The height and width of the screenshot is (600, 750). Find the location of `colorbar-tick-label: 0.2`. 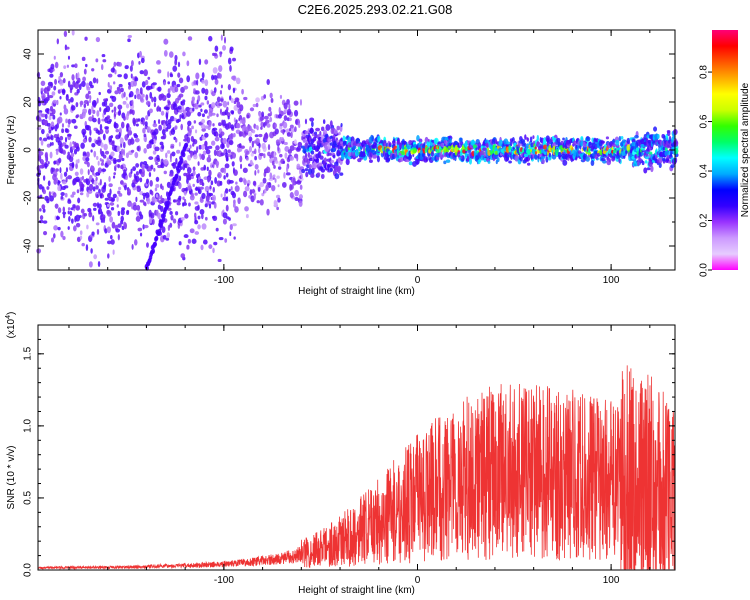

colorbar-tick-label: 0.2 is located at coordinates (704, 220).